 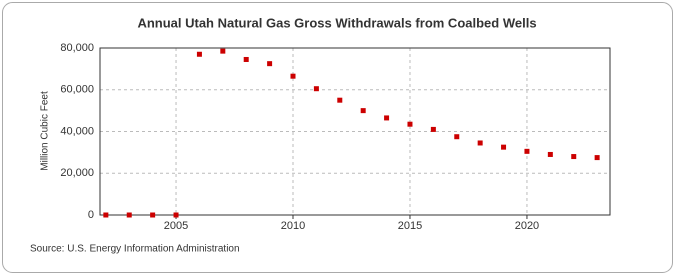 I want to click on x-tick-label: 2010, so click(x=293, y=226).